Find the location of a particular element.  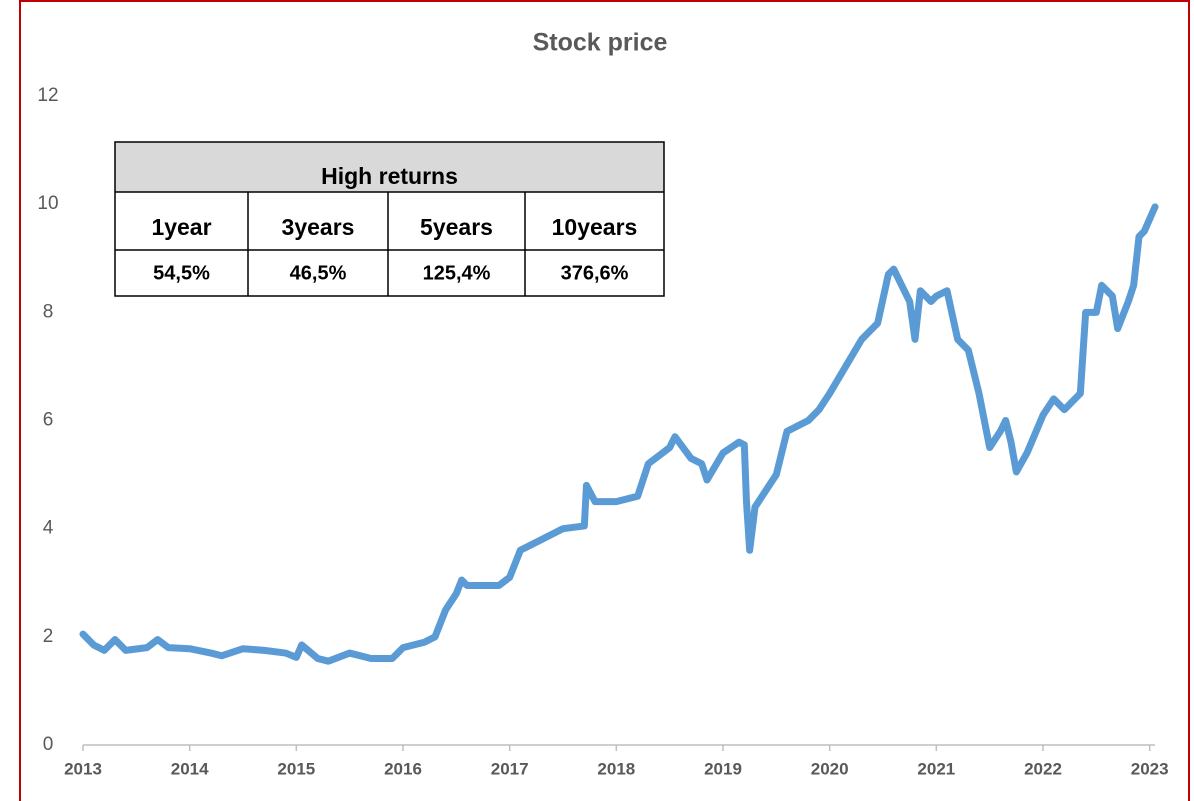

chart-title: Stock price is located at coordinates (600, 43).